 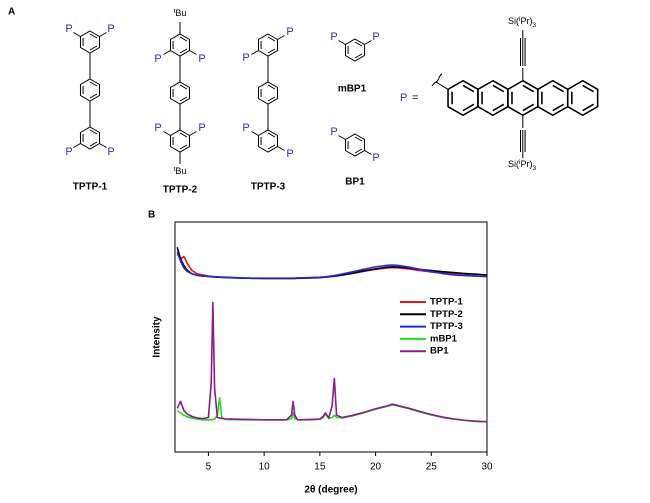 What do you see at coordinates (352, 89) in the screenshot?
I see `molecule-name: mBP1` at bounding box center [352, 89].